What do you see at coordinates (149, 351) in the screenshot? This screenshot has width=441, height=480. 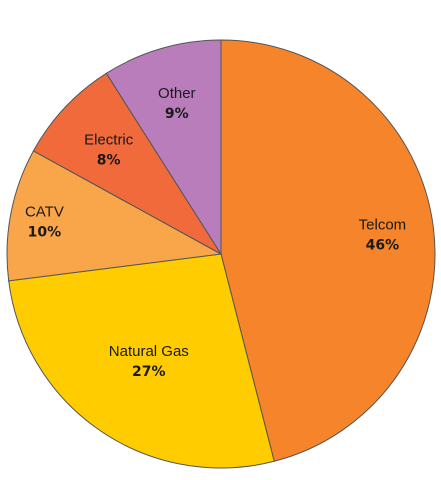 I see `slice-label-natural-gas: Natural Gas` at bounding box center [149, 351].